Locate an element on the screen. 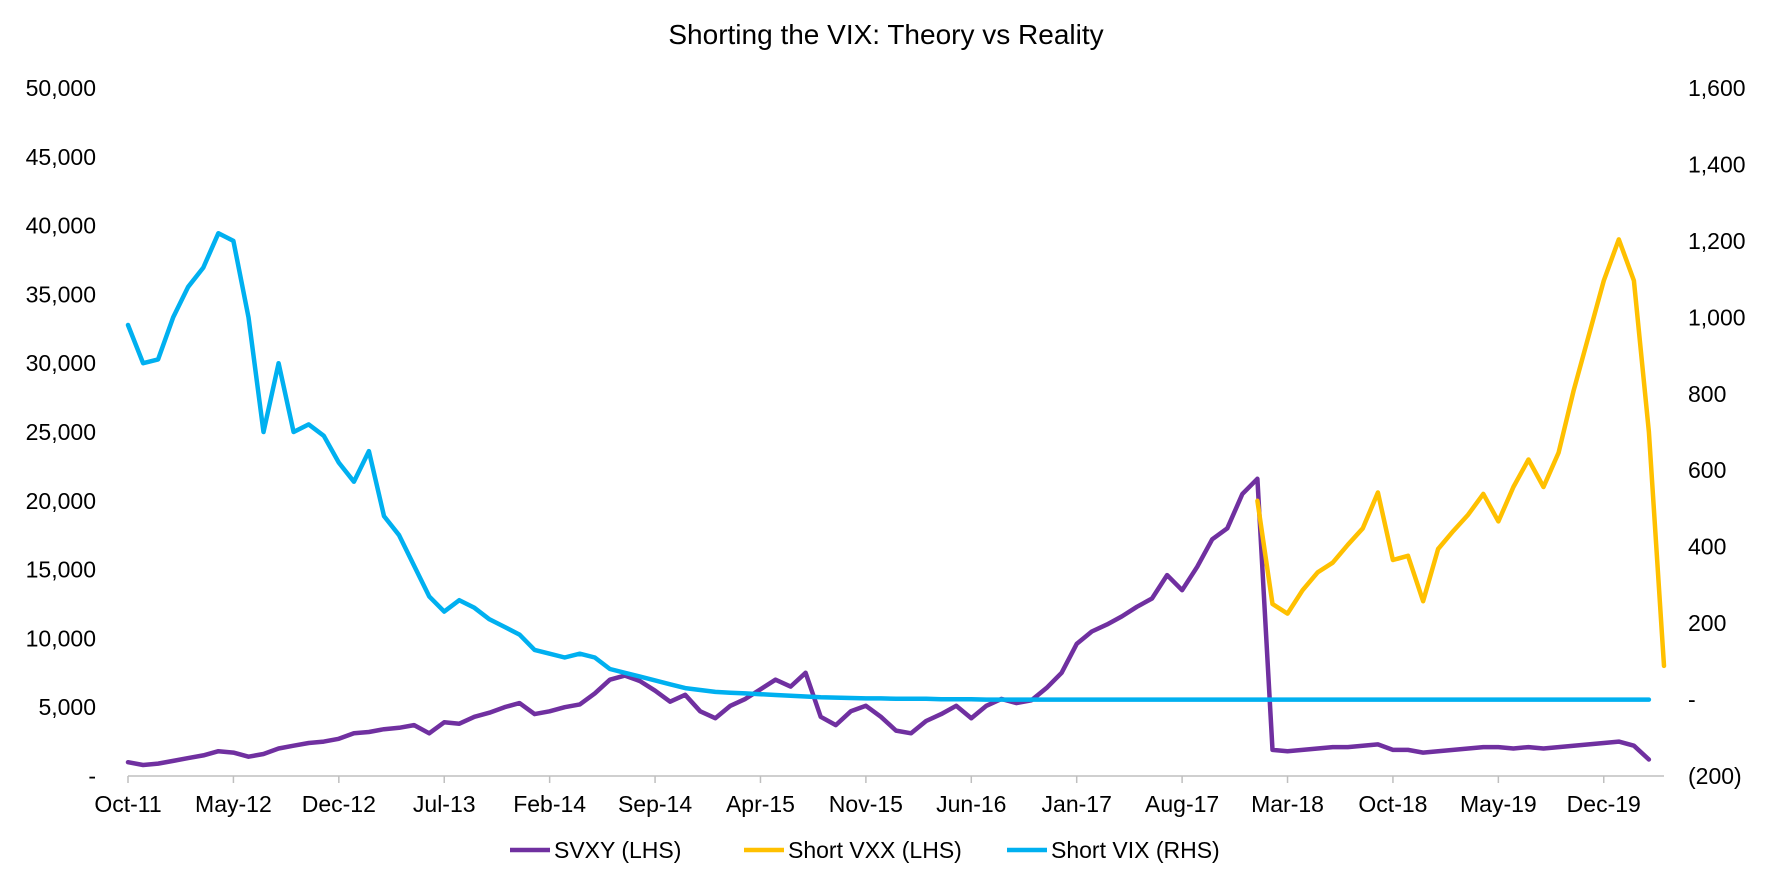  y-right-tick-label: 800 is located at coordinates (1707, 394).